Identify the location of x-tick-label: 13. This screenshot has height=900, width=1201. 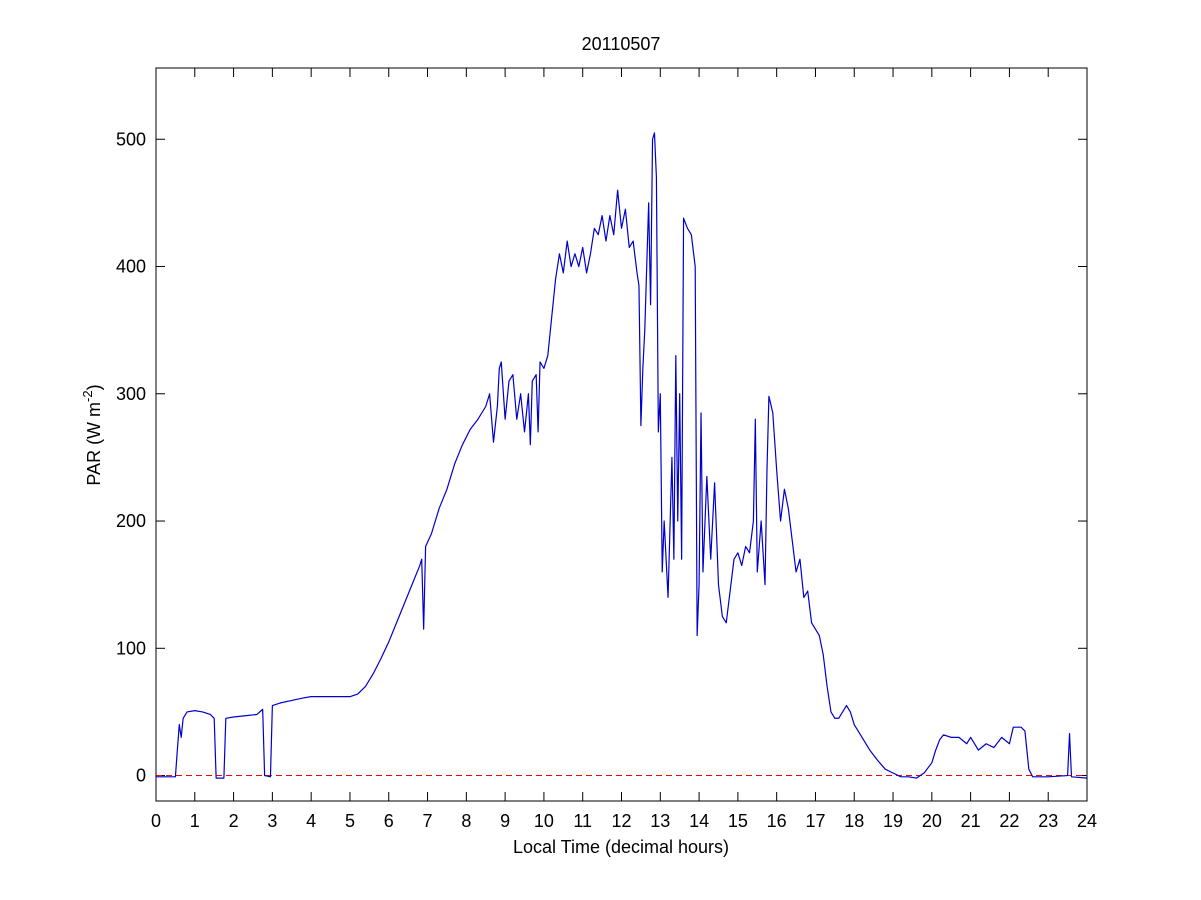
(660, 821).